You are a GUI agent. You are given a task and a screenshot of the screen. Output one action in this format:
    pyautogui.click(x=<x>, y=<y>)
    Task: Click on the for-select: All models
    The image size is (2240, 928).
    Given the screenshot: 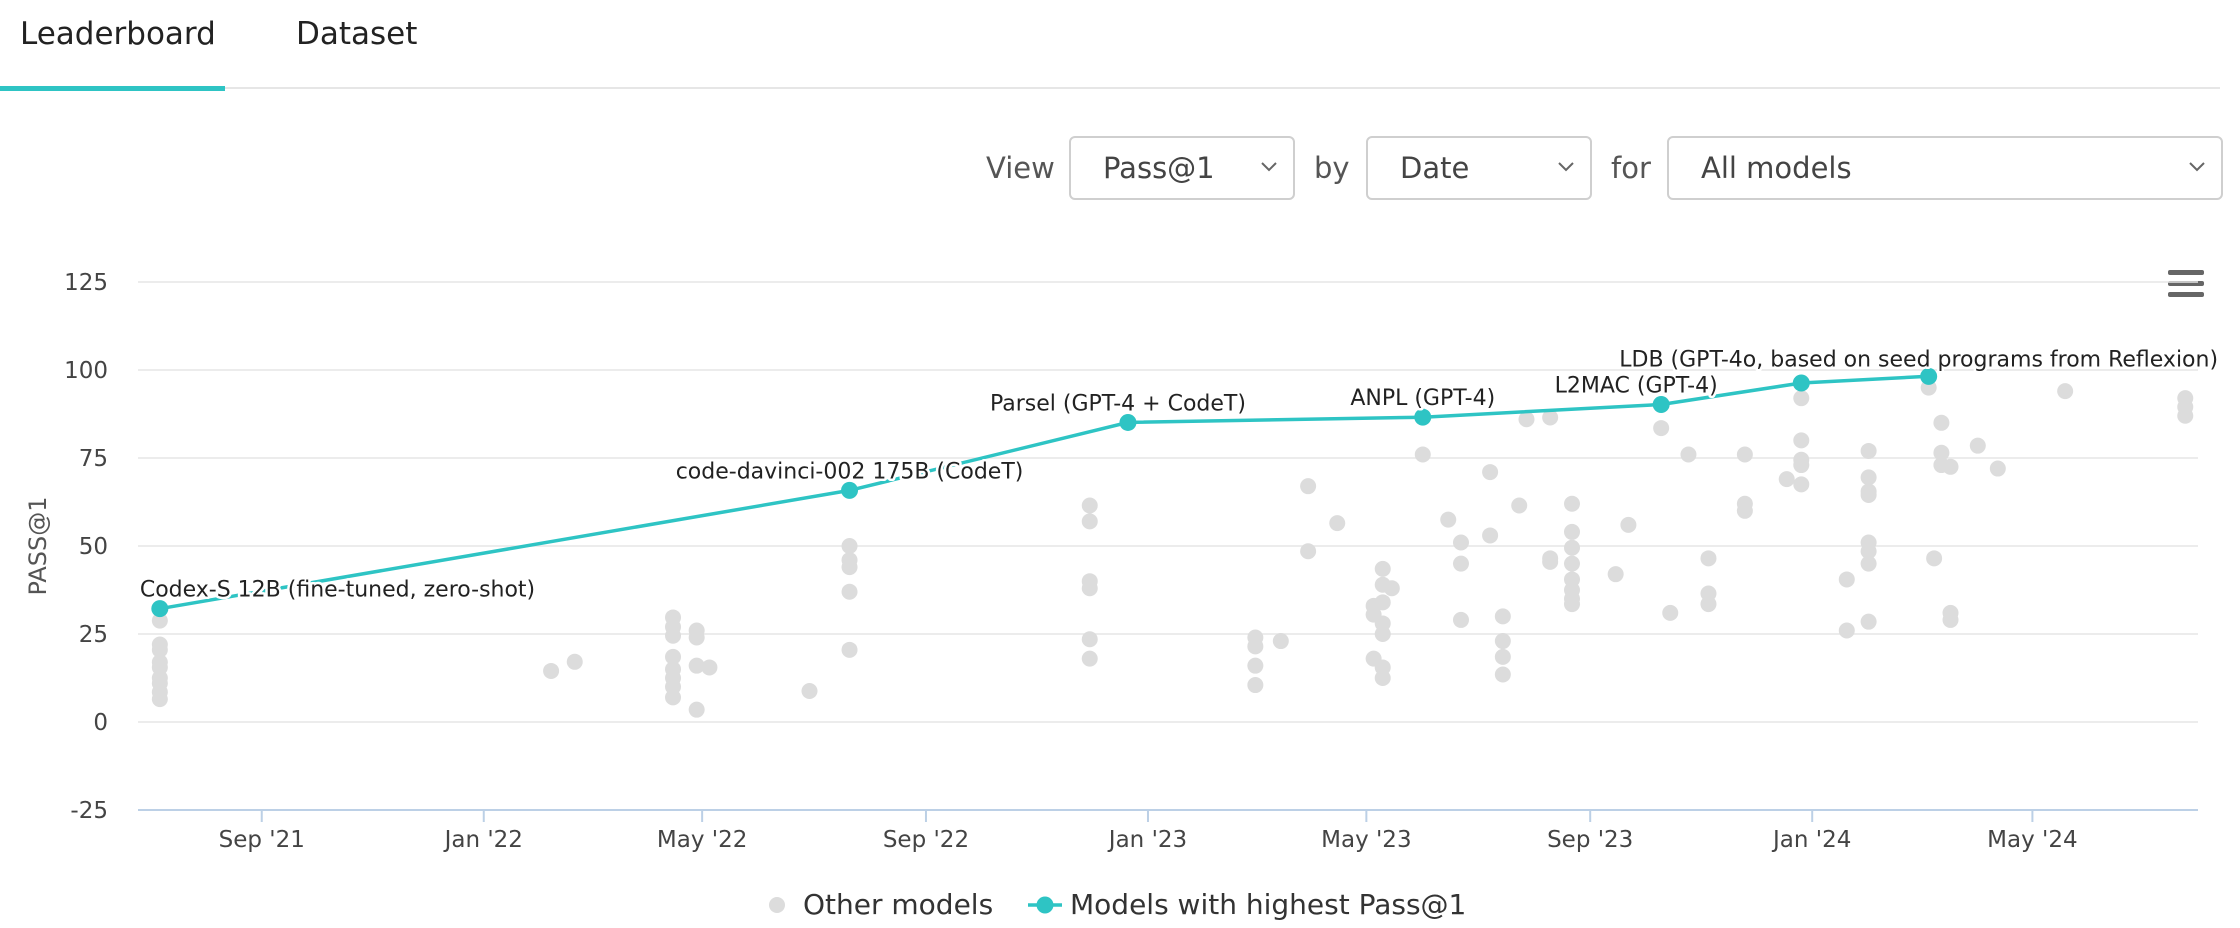 What is the action you would take?
    pyautogui.click(x=1945, y=168)
    